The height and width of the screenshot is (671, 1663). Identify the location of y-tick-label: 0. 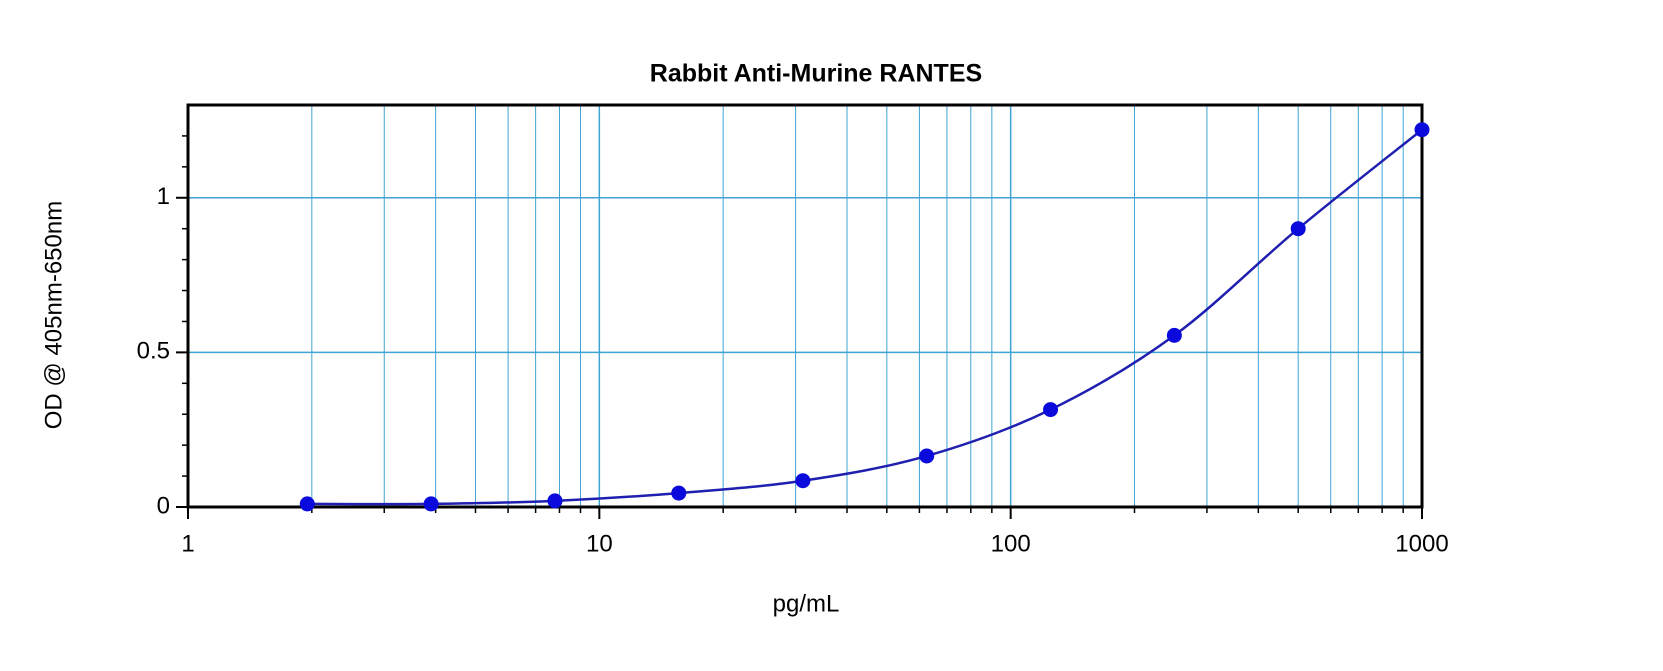
(163, 505).